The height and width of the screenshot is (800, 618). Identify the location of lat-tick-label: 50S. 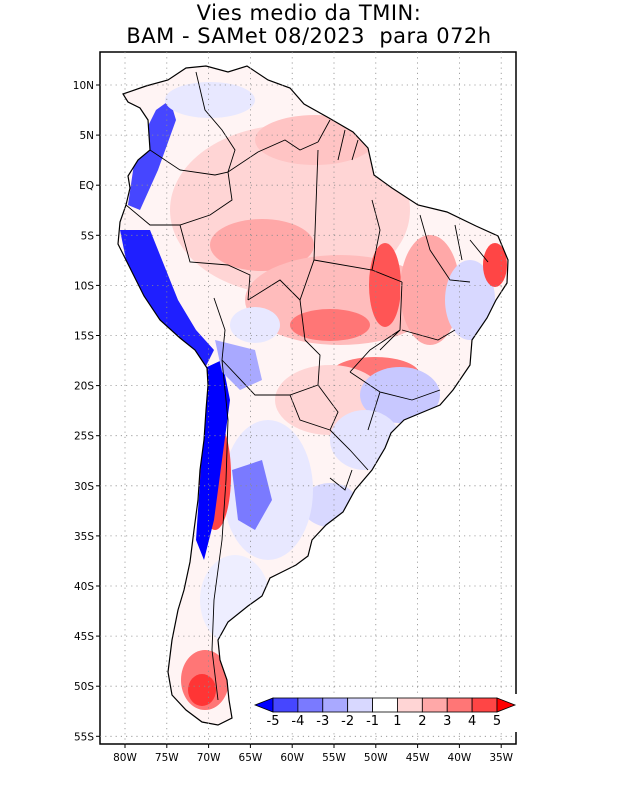
(84, 687).